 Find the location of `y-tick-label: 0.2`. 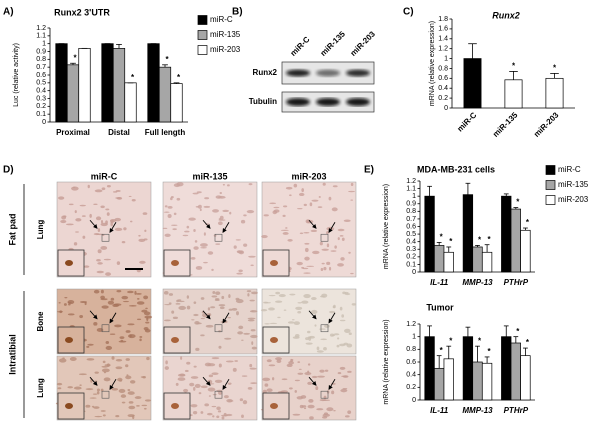

y-tick-label: 0.2 is located at coordinates (41, 106).